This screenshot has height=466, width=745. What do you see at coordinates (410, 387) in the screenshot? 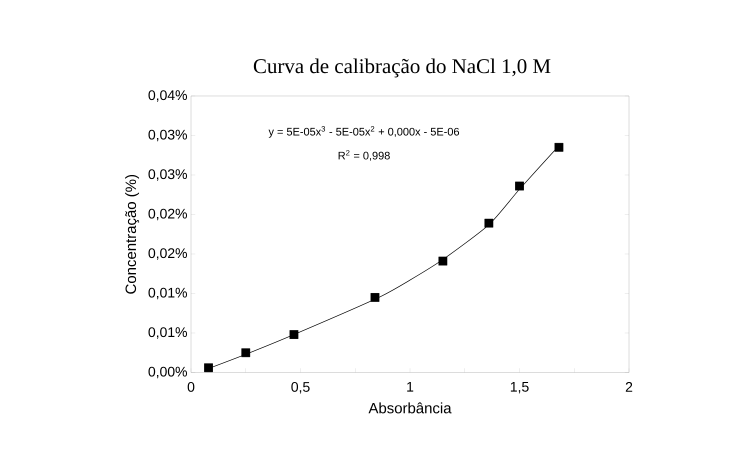
I see `x-tick-label: 1` at bounding box center [410, 387].